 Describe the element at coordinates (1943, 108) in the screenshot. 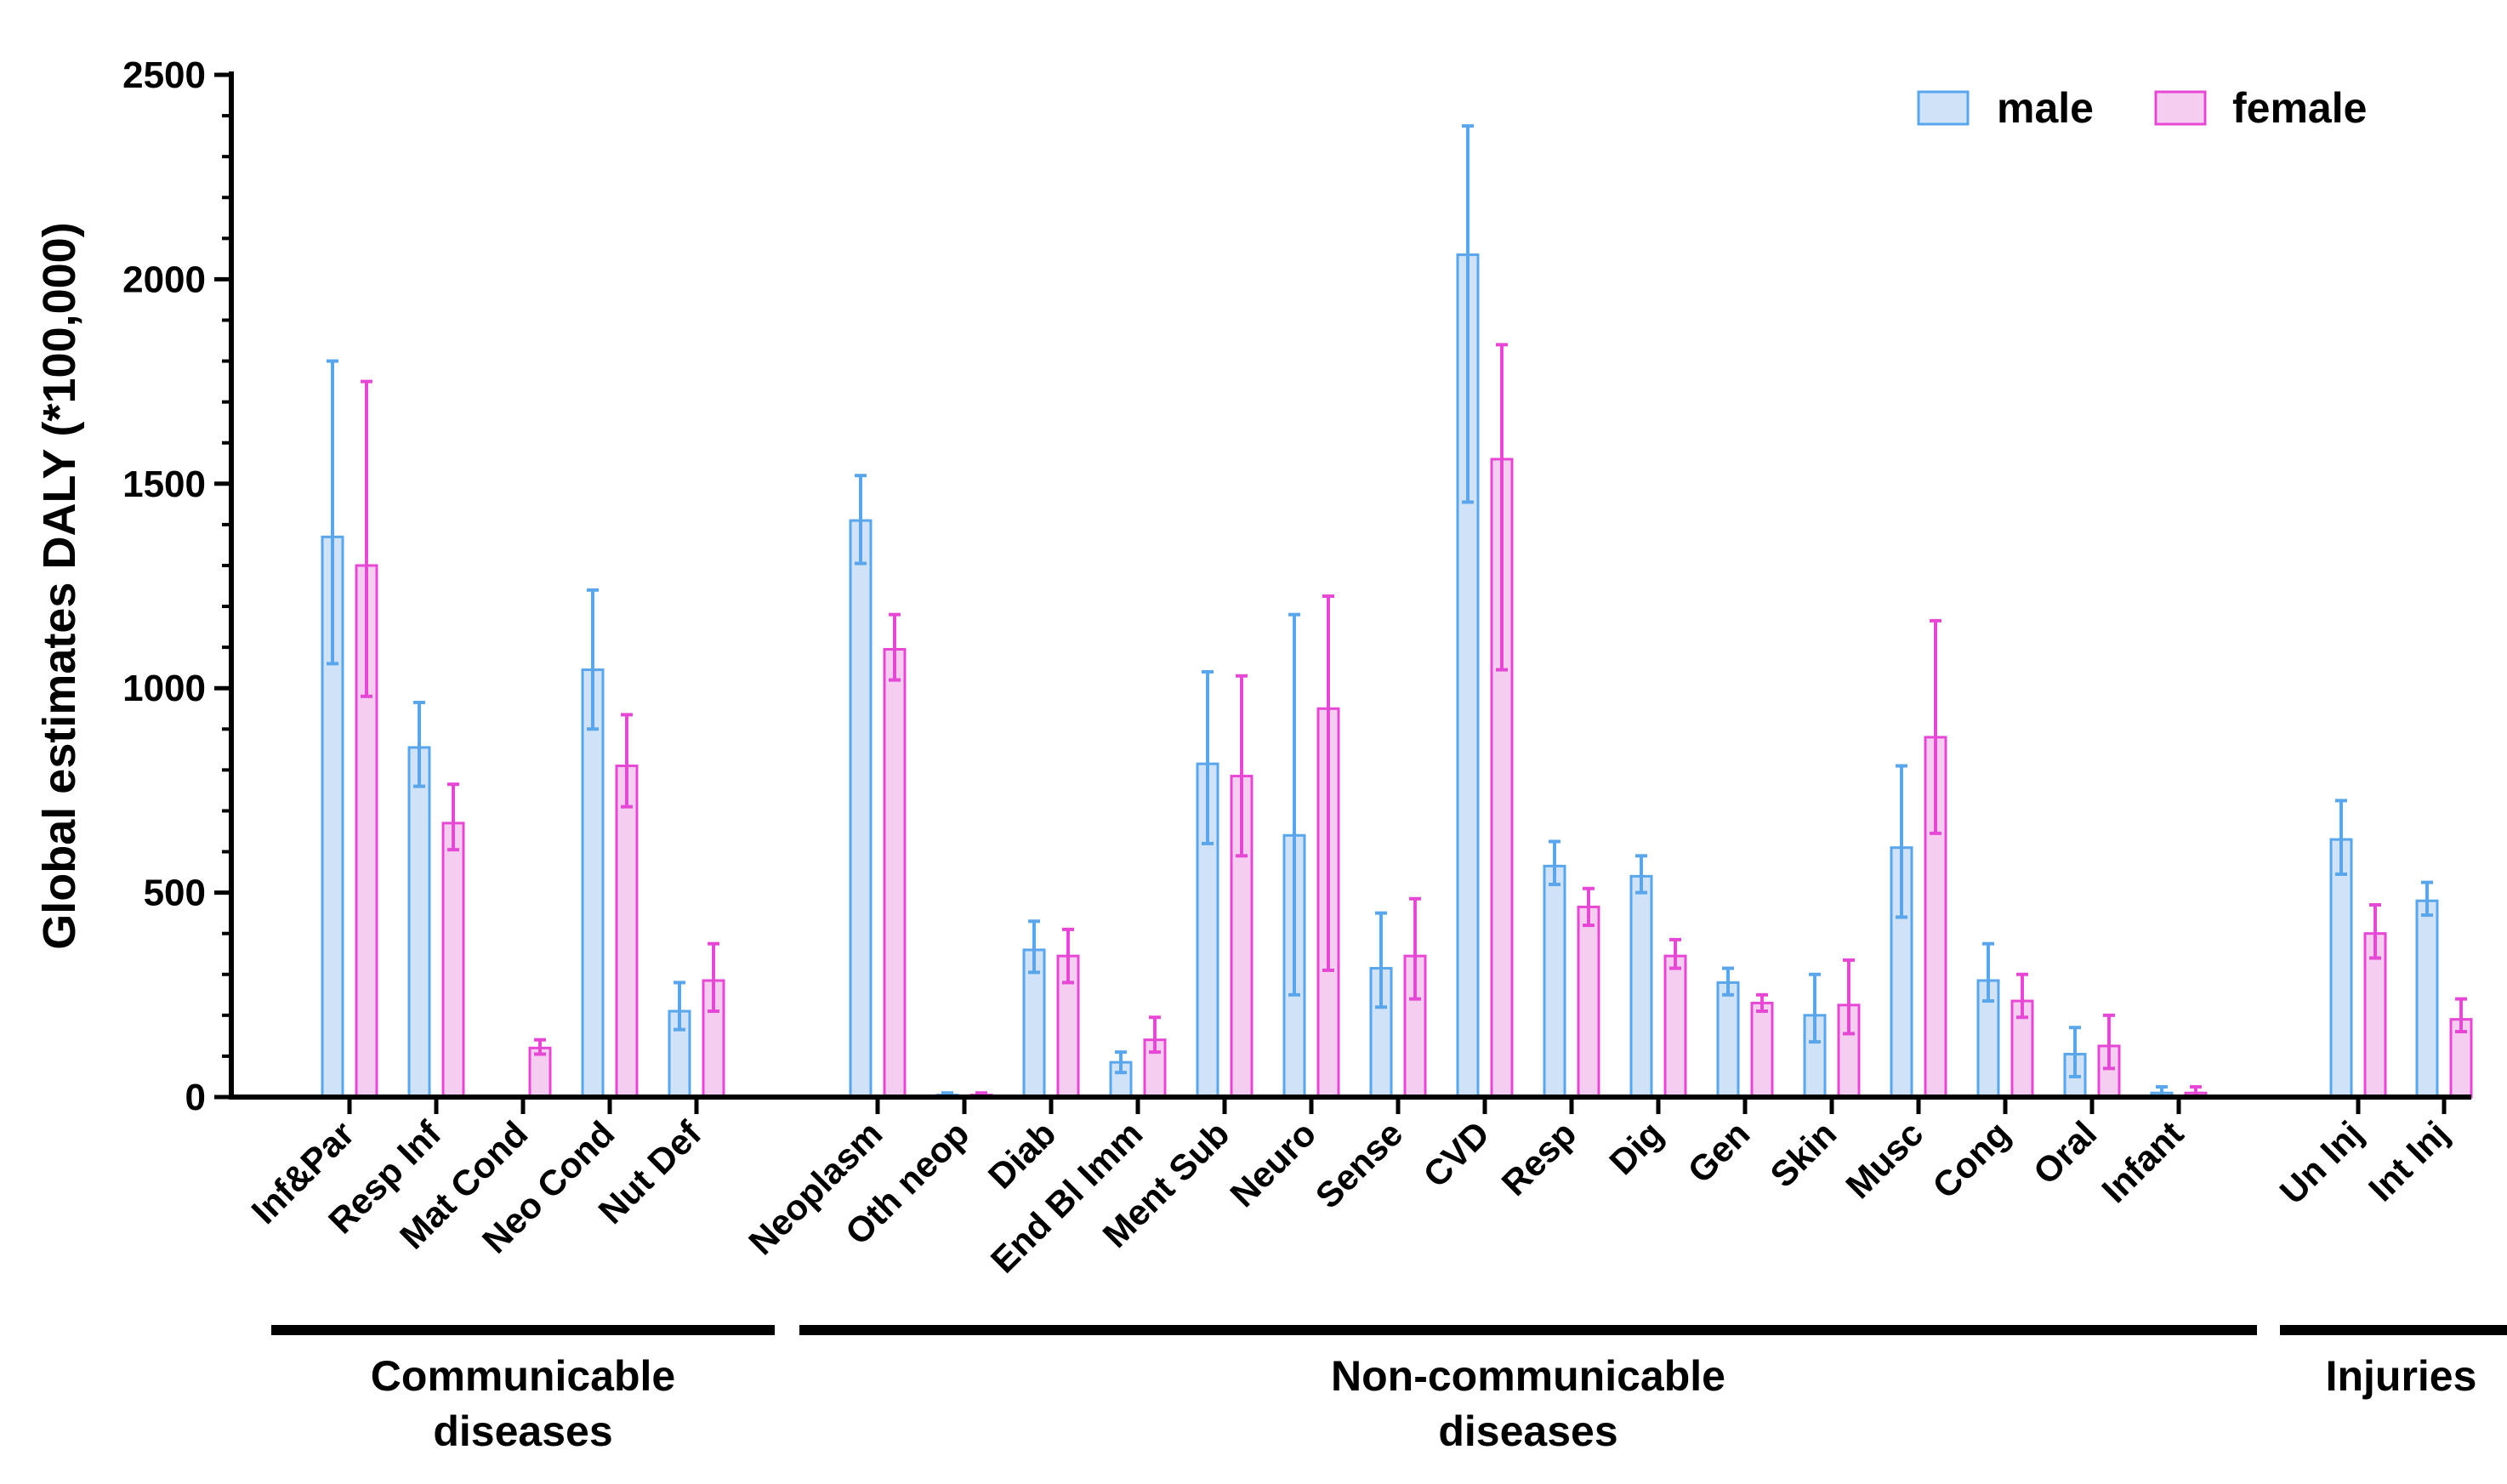

I see `legend-swatch-male` at that location.